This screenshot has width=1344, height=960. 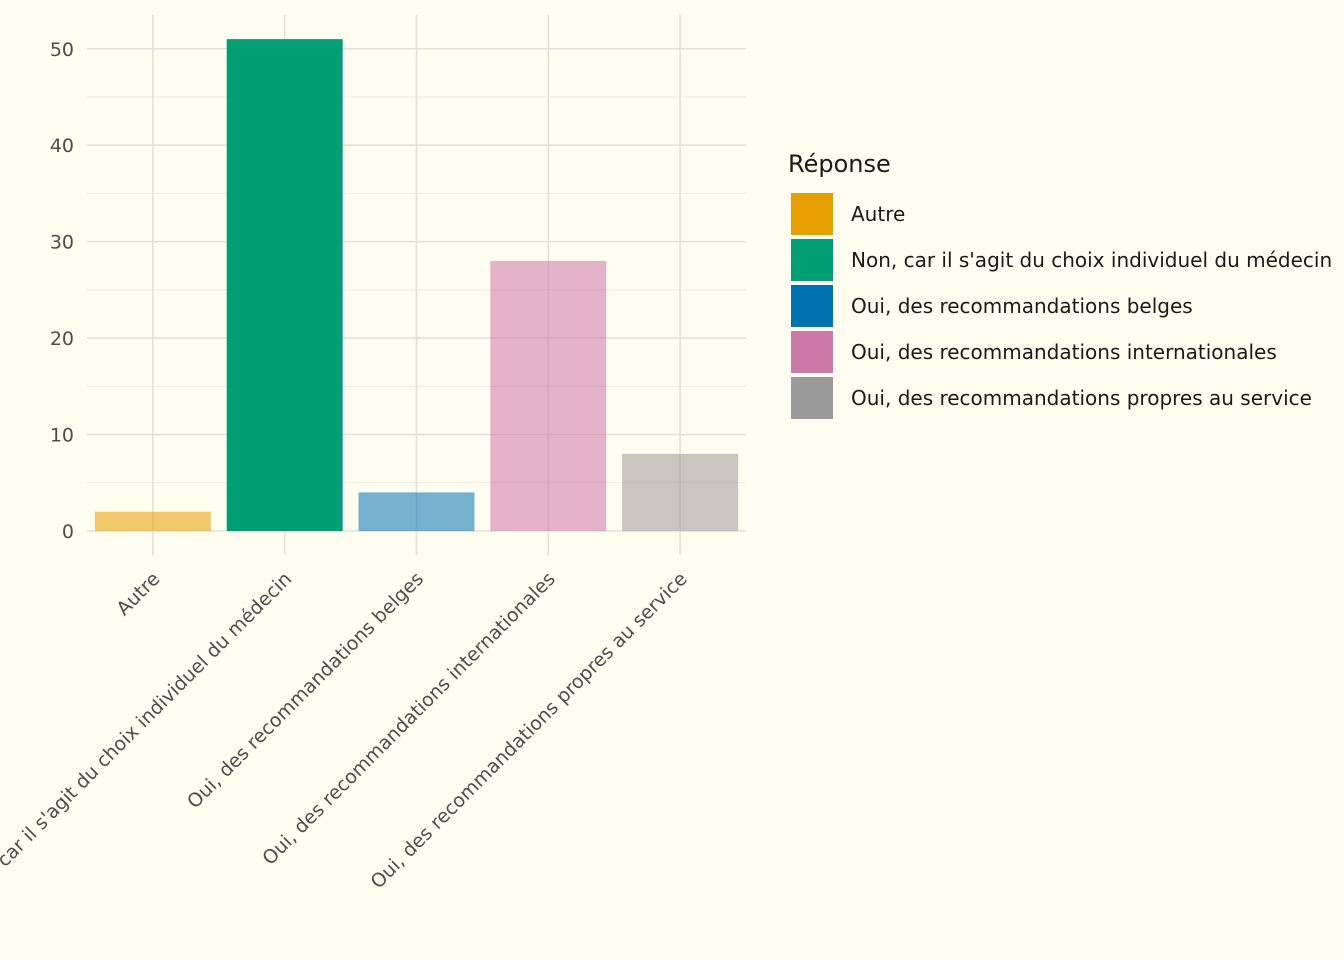 What do you see at coordinates (839, 164) in the screenshot?
I see `legend-title: Réponse` at bounding box center [839, 164].